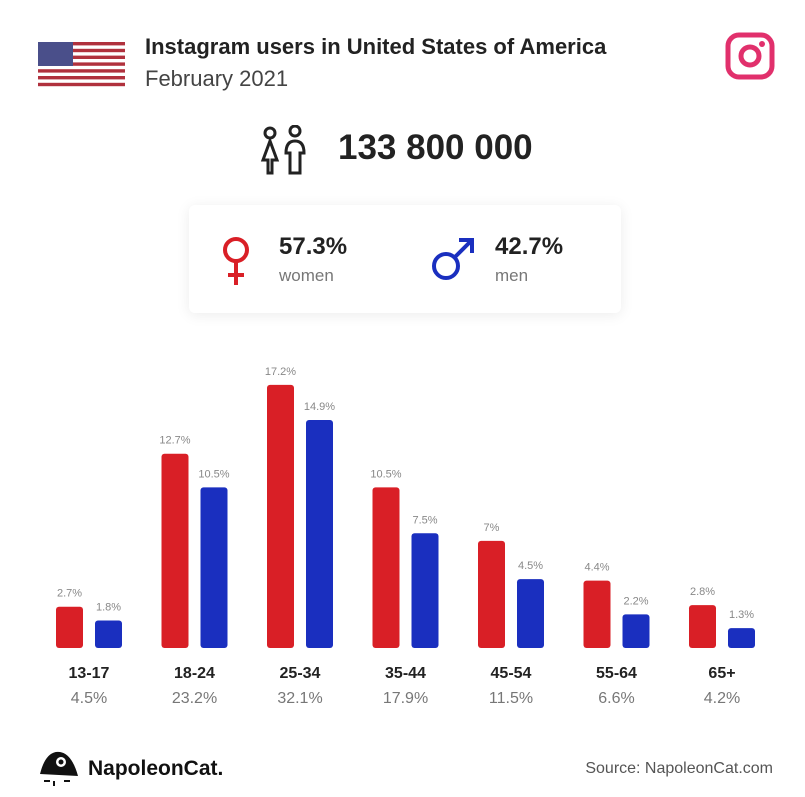 This screenshot has width=805, height=797. I want to click on category-label: 13-17, so click(89, 673).